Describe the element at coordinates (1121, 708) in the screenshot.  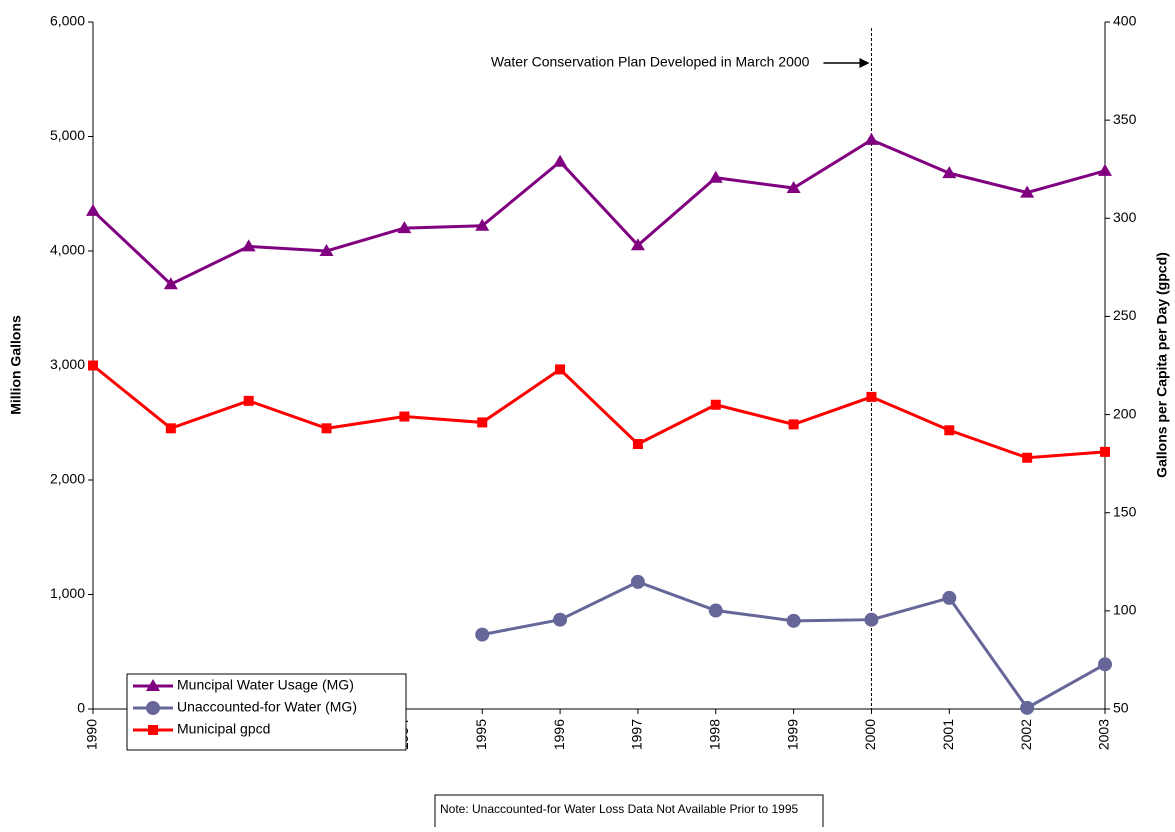
I see `y2-tick-label: 50` at that location.